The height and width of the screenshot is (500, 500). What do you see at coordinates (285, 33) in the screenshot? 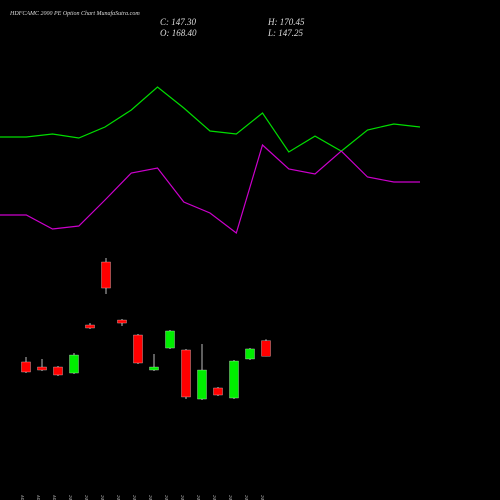
I see `info-low: L: 147.25` at bounding box center [285, 33].